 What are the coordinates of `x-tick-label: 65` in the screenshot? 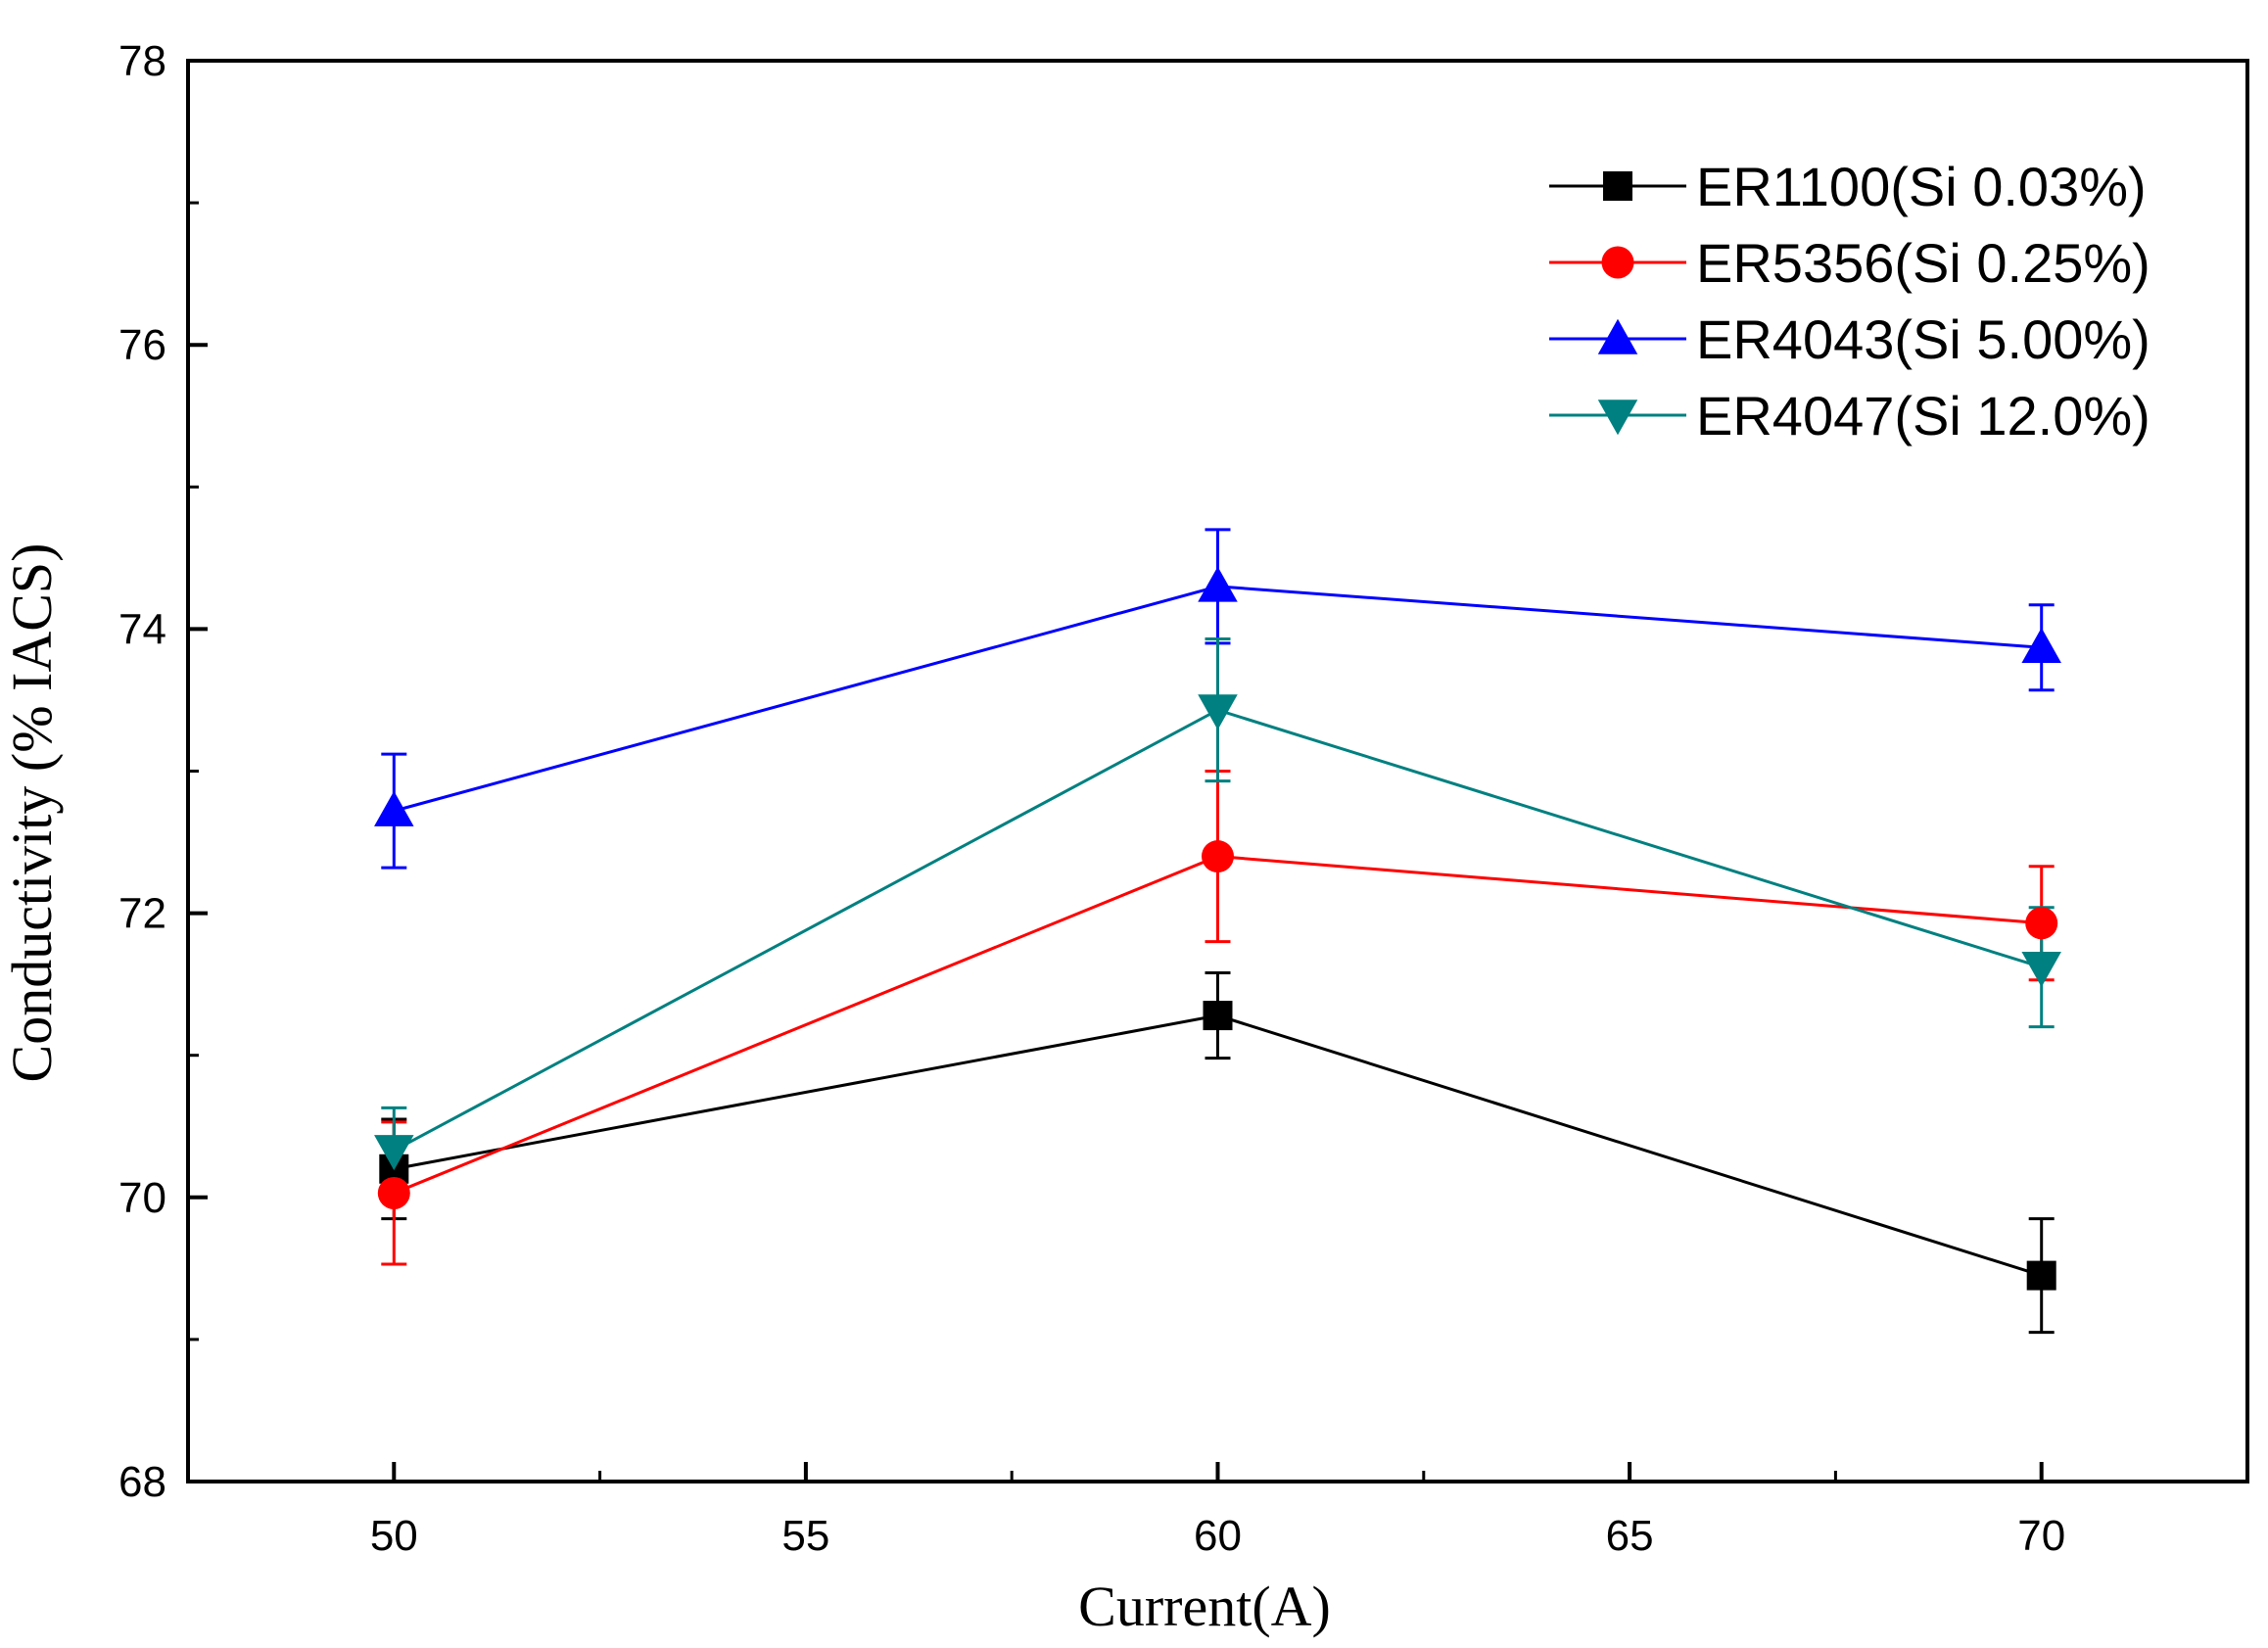 It's located at (1630, 1536).